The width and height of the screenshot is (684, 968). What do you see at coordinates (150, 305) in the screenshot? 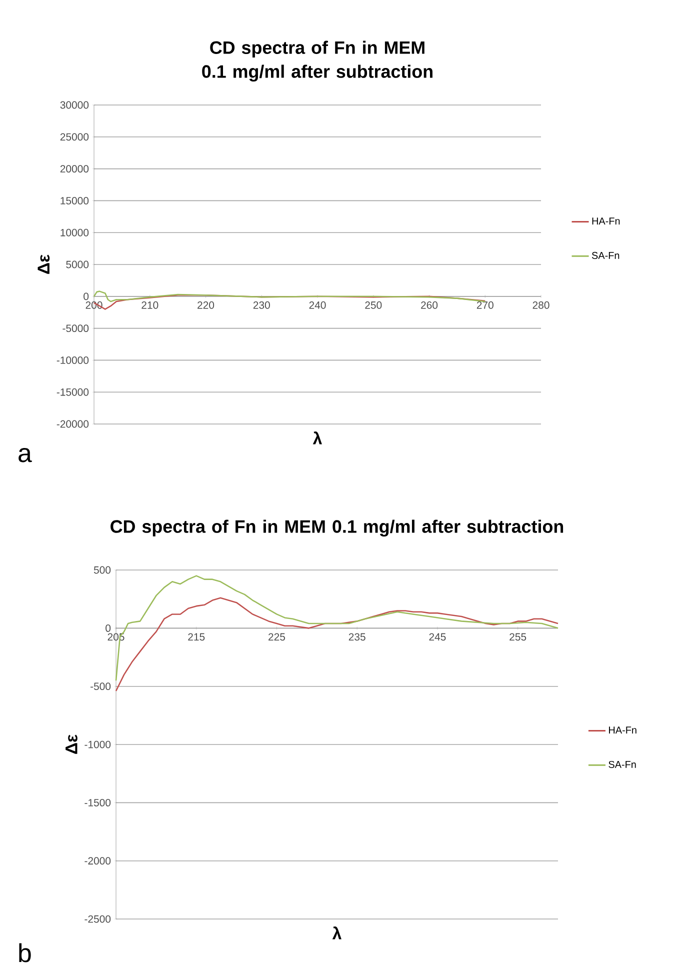
I see `x-tick-label: 210` at bounding box center [150, 305].